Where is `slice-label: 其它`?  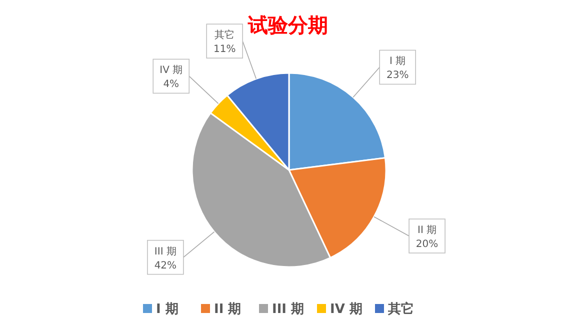 slice-label: 其它 is located at coordinates (224, 35).